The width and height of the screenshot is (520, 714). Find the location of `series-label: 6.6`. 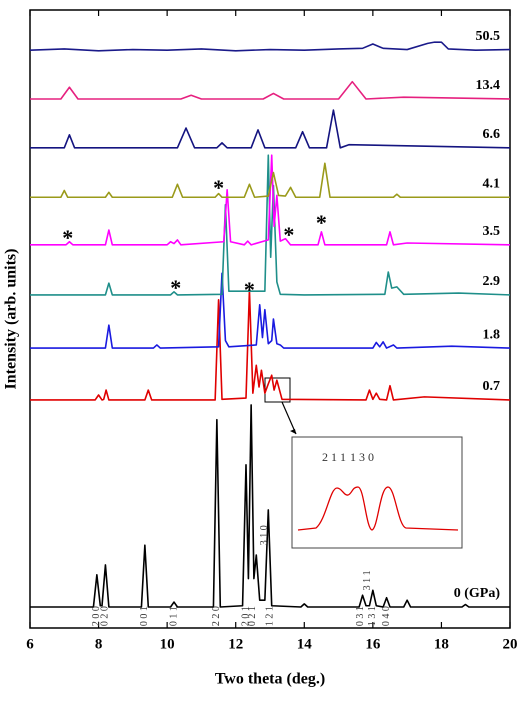

series-label: 6.6 is located at coordinates (492, 134).